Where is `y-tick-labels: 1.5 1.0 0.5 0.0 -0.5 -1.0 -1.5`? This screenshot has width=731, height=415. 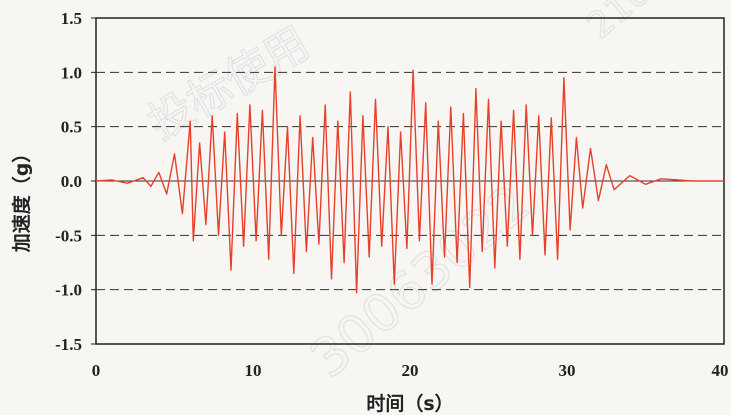 y-tick-labels: 1.5 1.0 0.5 0.0 -0.5 -1.0 -1.5 is located at coordinates (75, 181).